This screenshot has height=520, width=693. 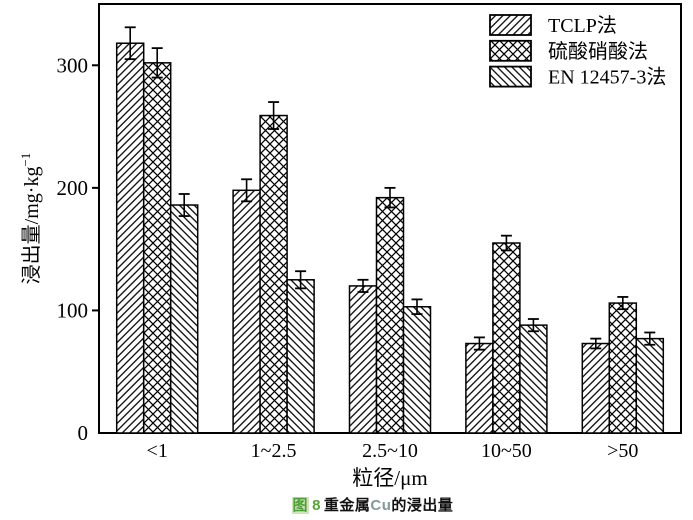 I want to click on caption-figure-number: 8, so click(x=316, y=505).